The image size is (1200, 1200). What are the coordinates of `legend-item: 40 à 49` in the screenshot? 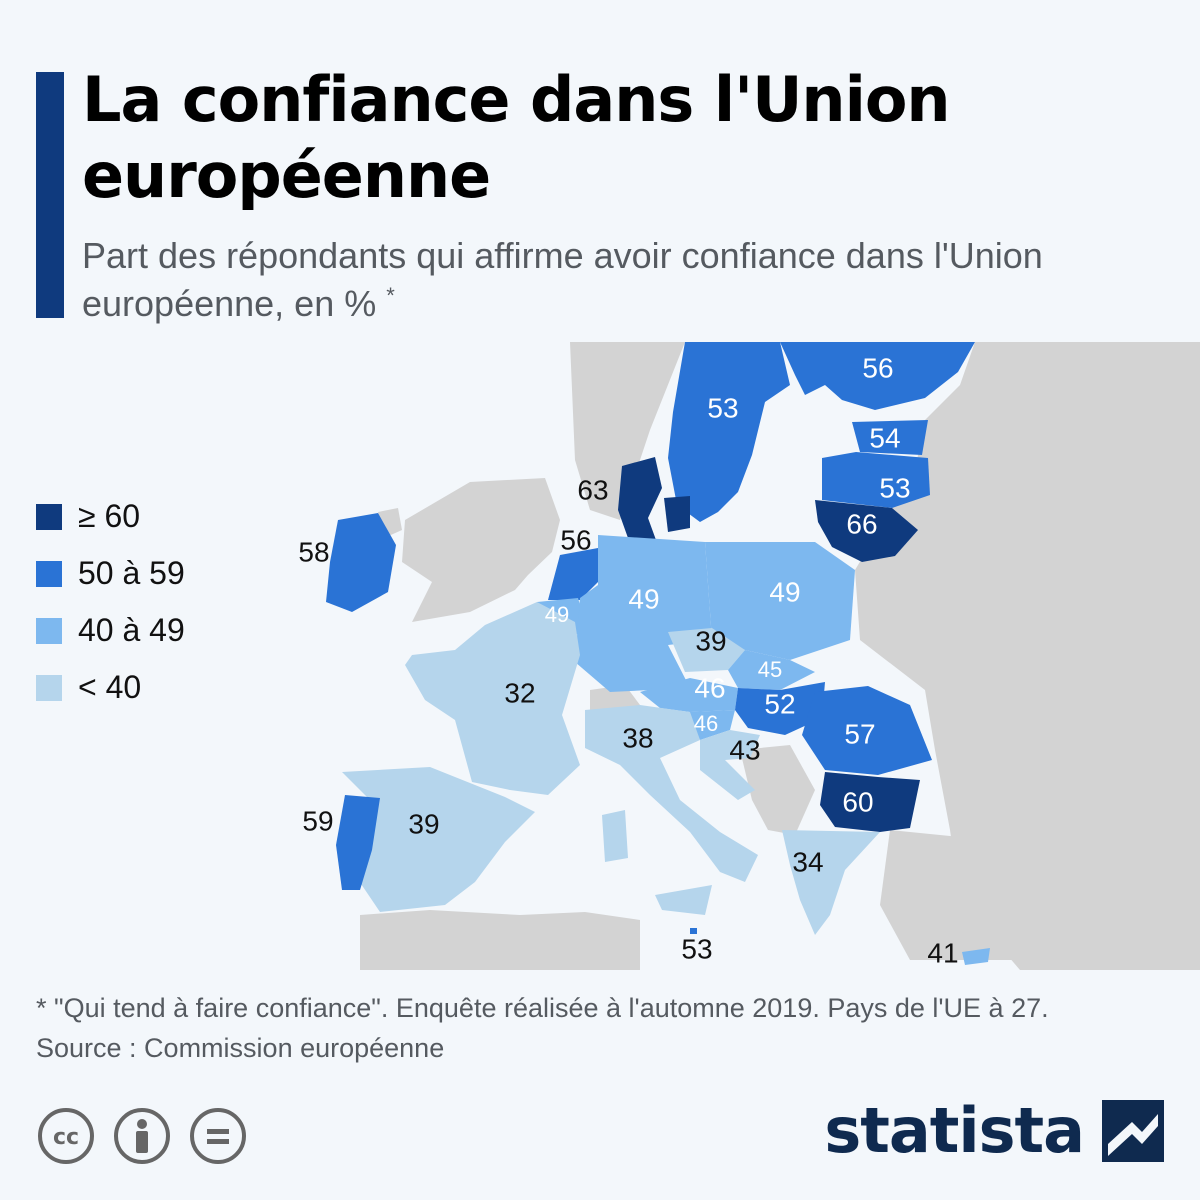 It's located at (110, 630).